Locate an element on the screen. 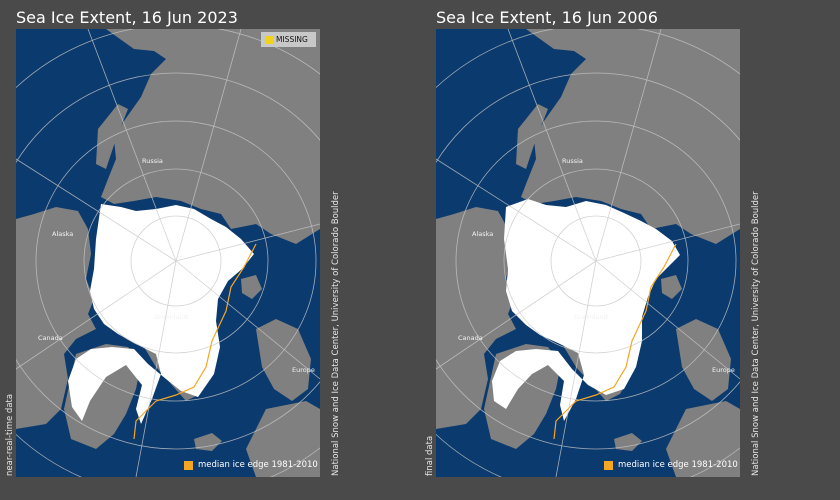 Image resolution: width=840 pixels, height=500 pixels. missing-label: MISSING is located at coordinates (292, 39).